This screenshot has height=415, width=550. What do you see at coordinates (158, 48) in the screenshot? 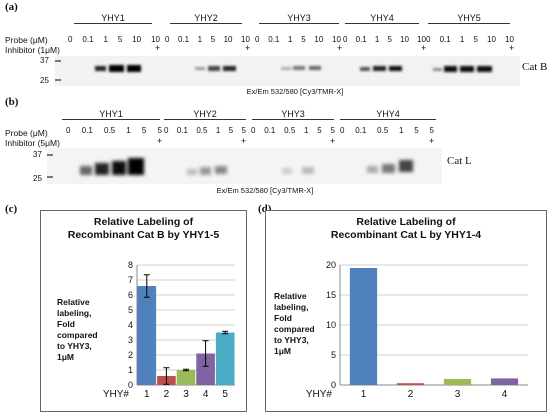
I see `inhibitor-plus-a-1: +` at bounding box center [158, 48].